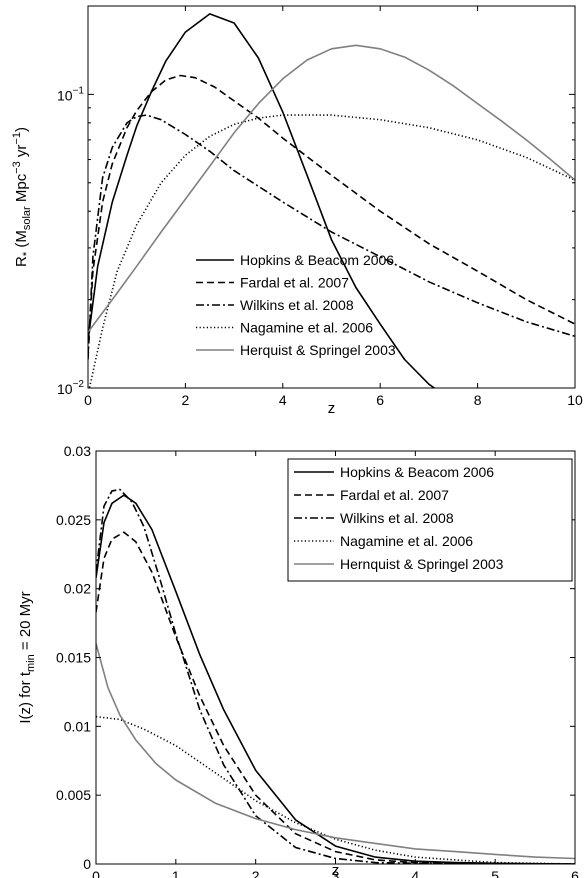 The image size is (587, 878). I want to click on x-tick-label: 5, so click(495, 873).